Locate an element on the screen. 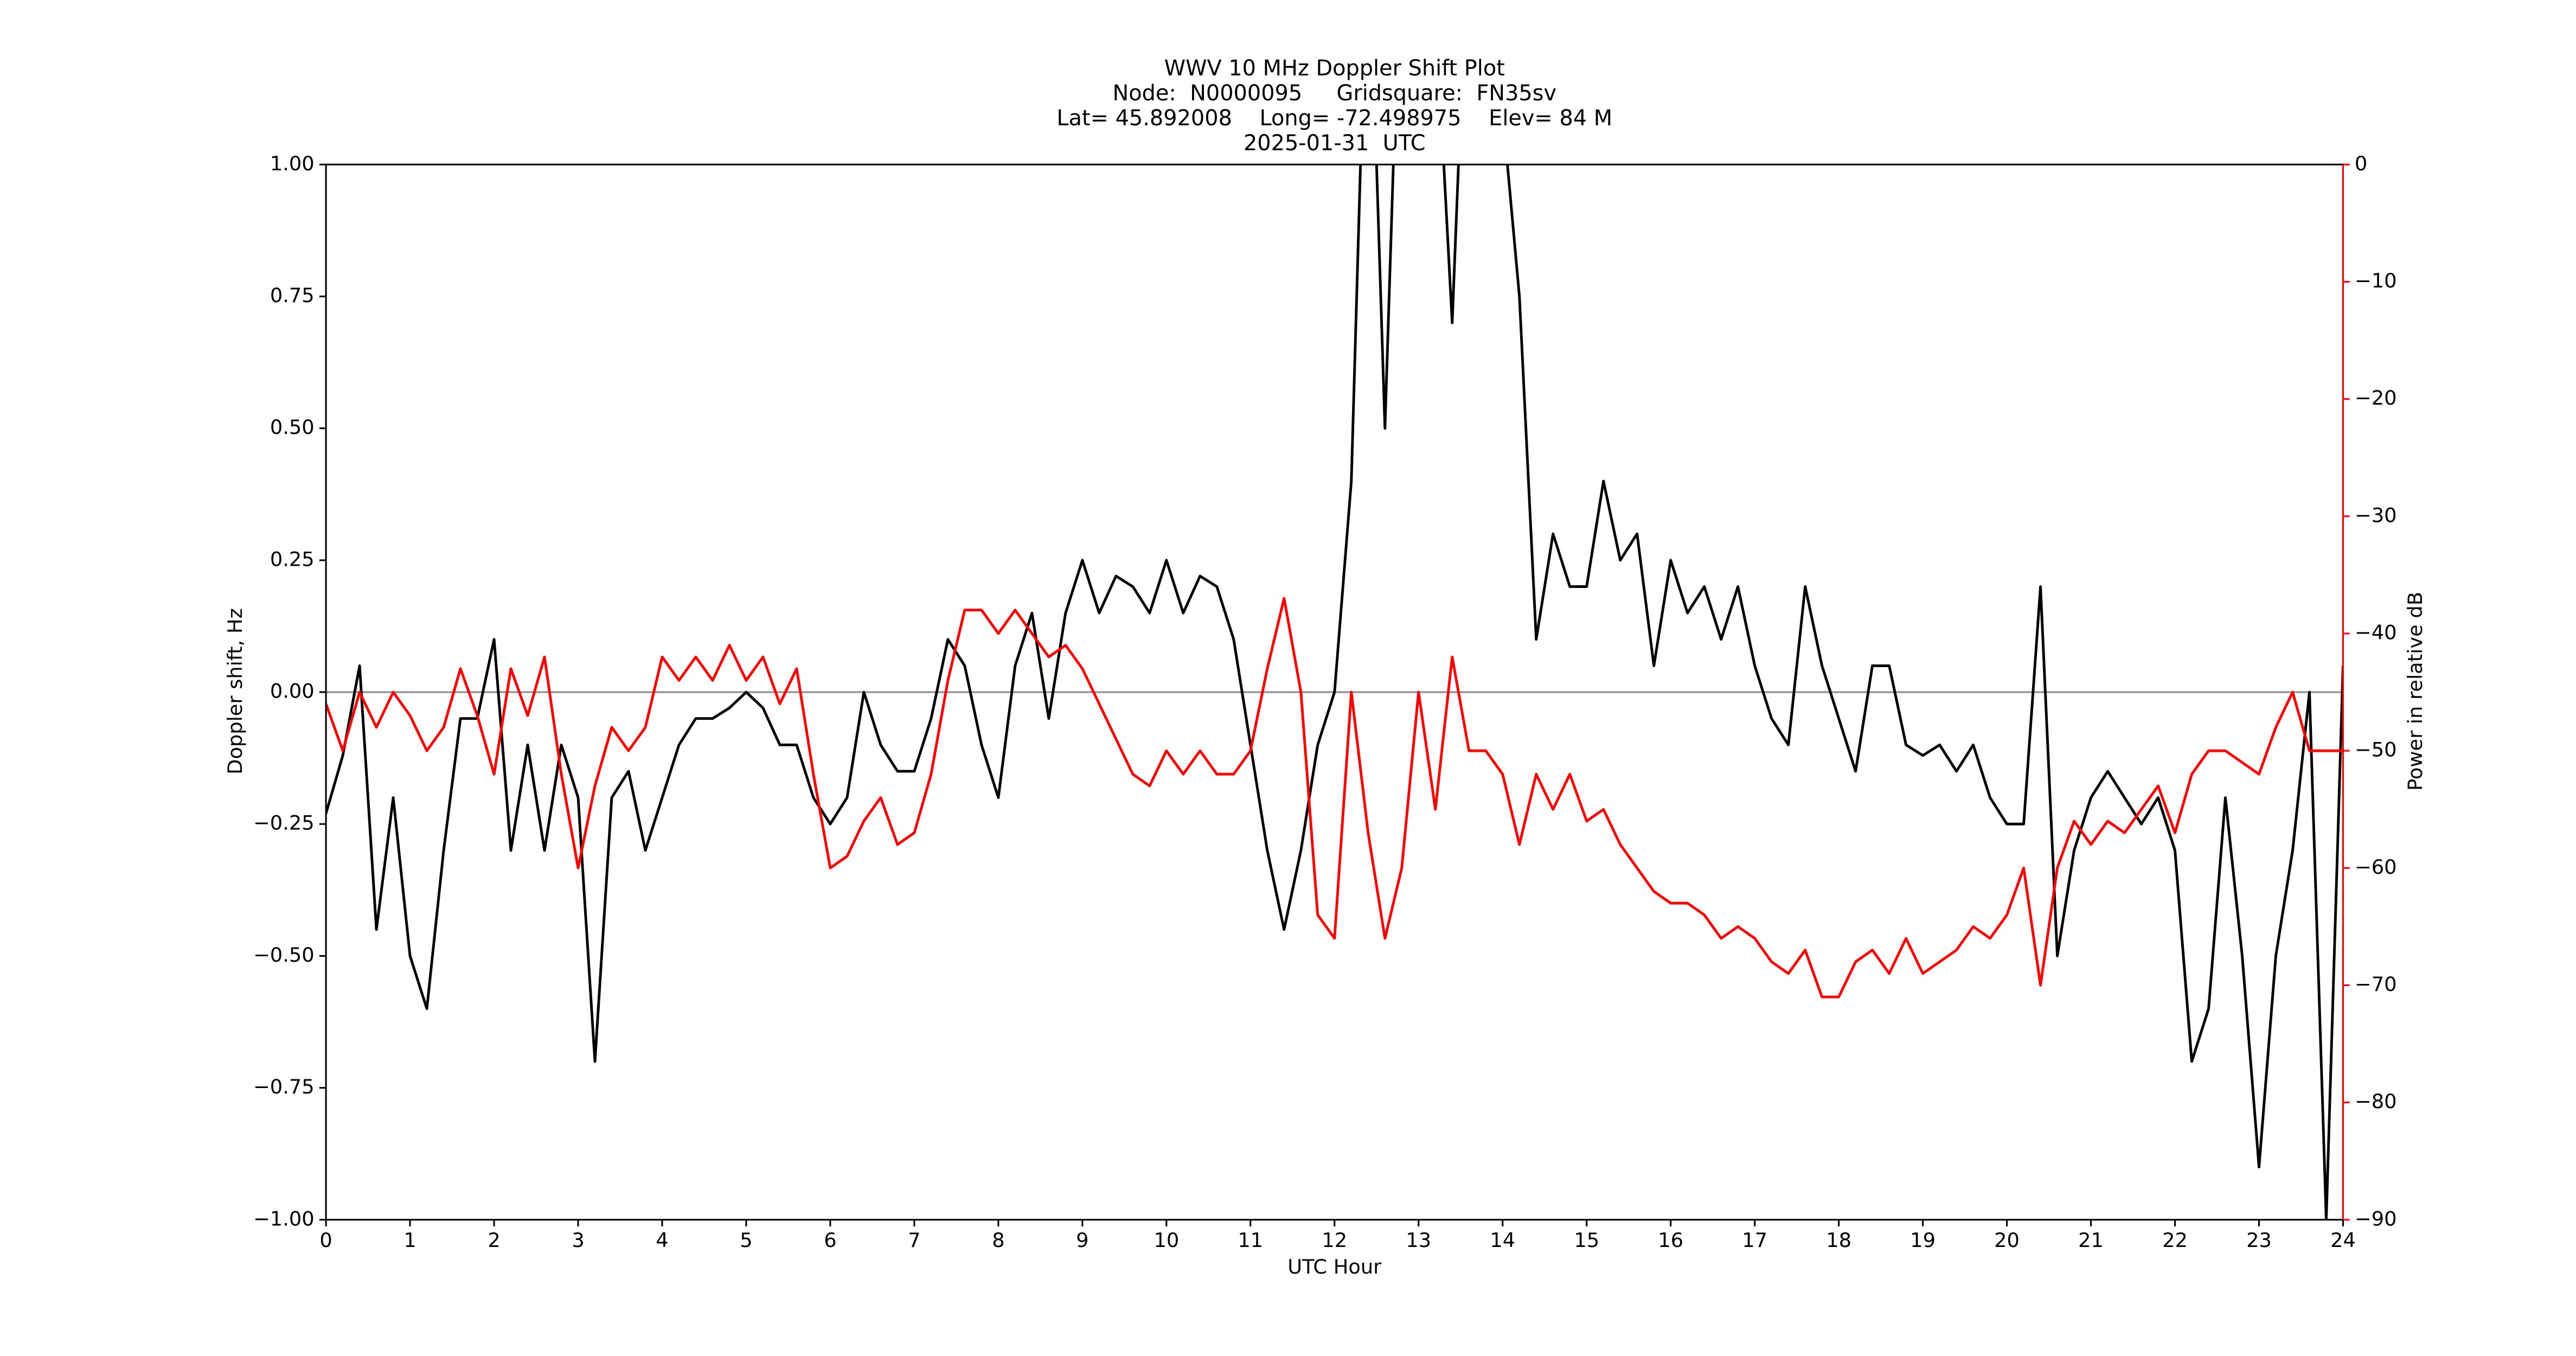 This screenshot has height=1356, width=2576. x-tick-label: 7 is located at coordinates (914, 1240).